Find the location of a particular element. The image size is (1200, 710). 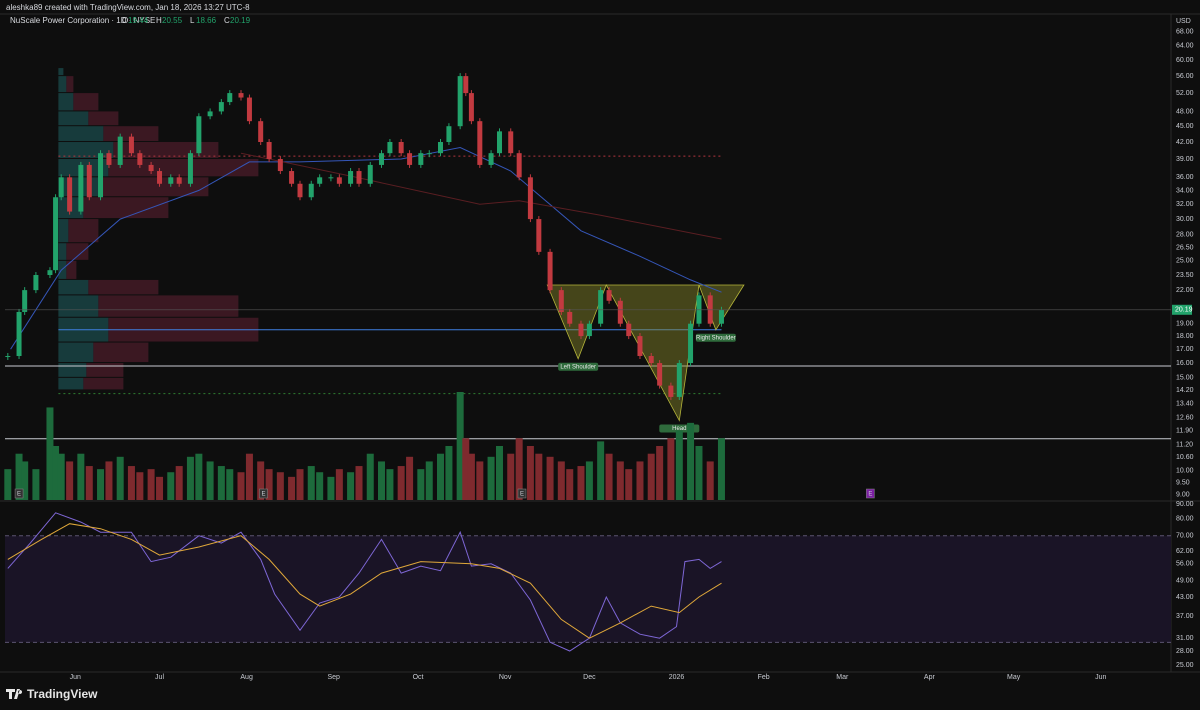

x-tick-label: Jun is located at coordinates (1100, 677).